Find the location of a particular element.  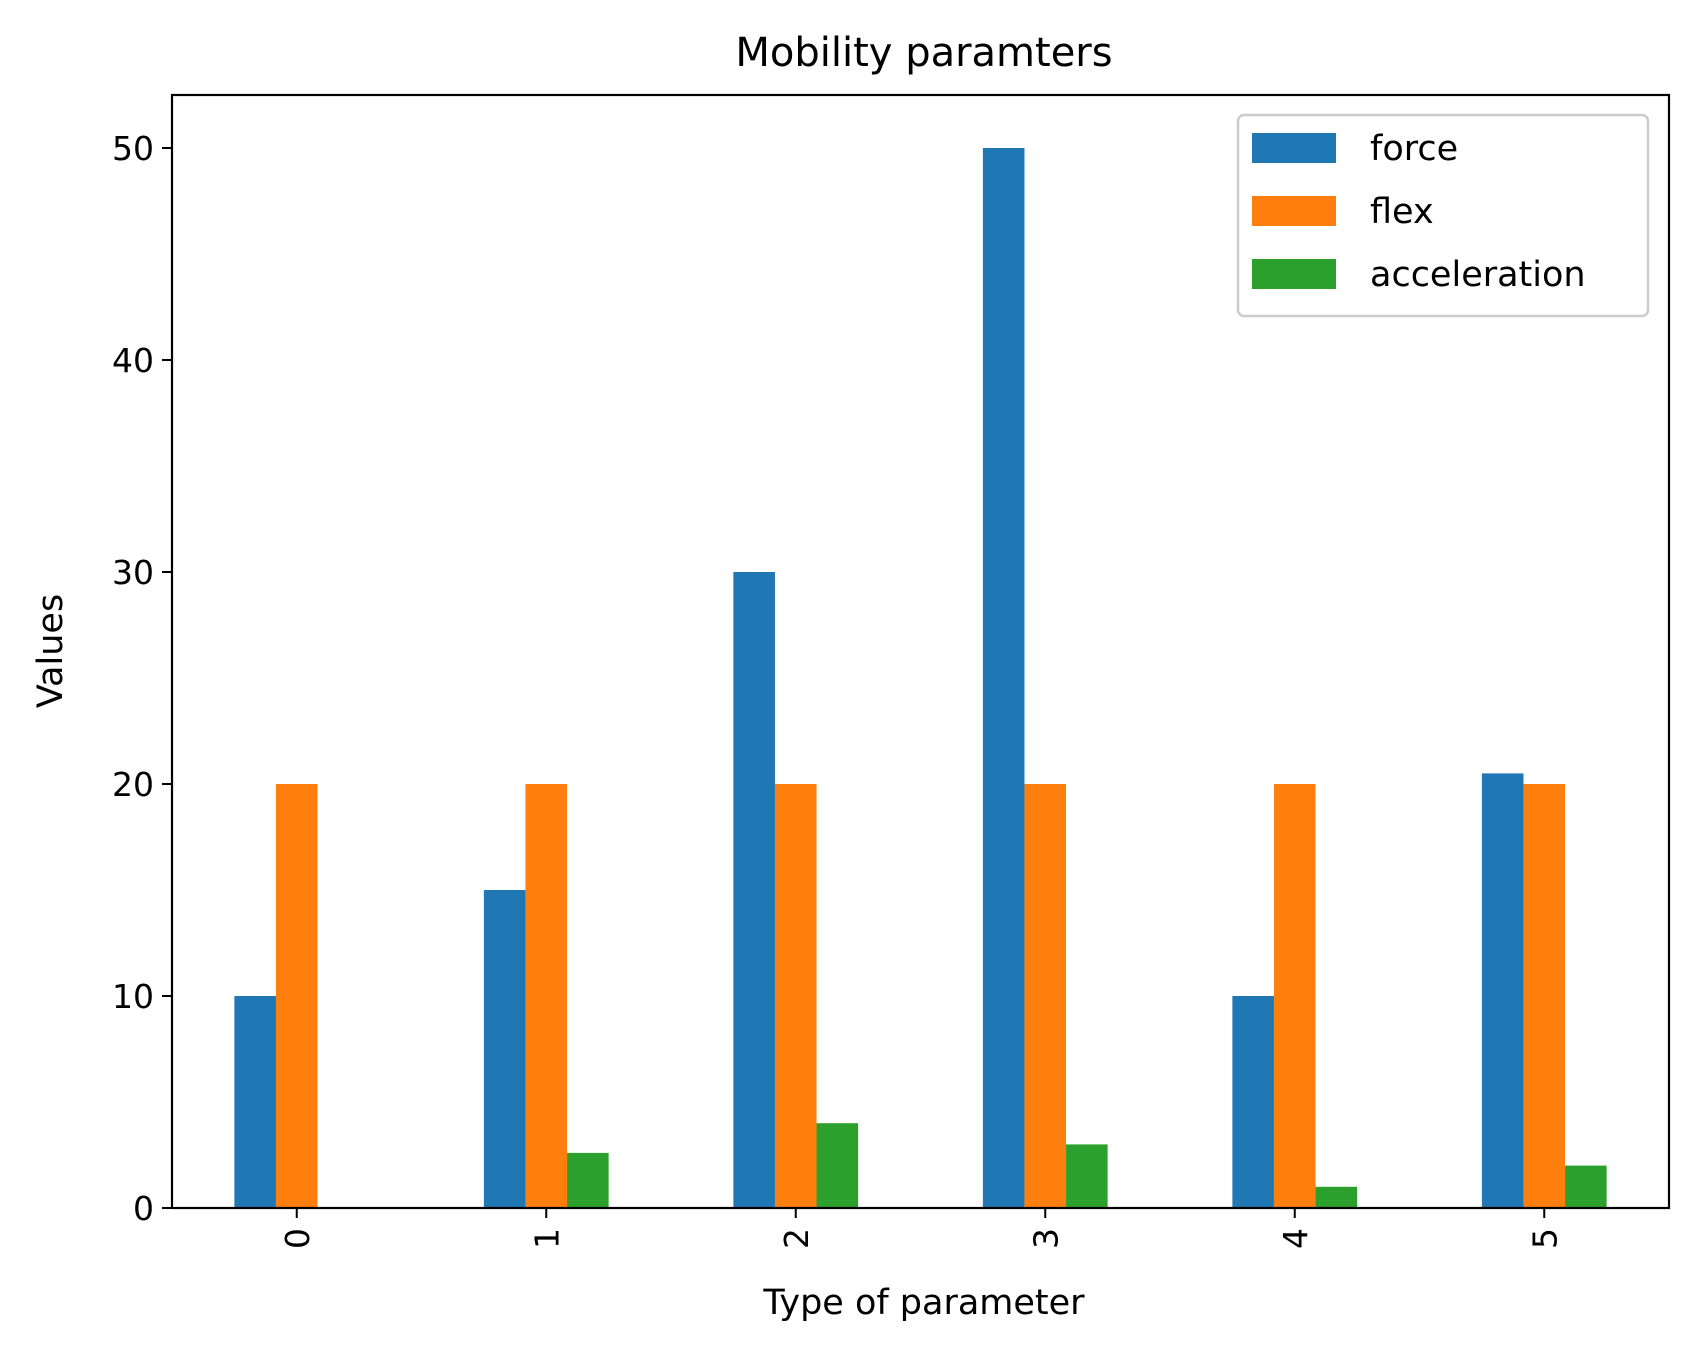

y-axis-label: Values is located at coordinates (51, 651).